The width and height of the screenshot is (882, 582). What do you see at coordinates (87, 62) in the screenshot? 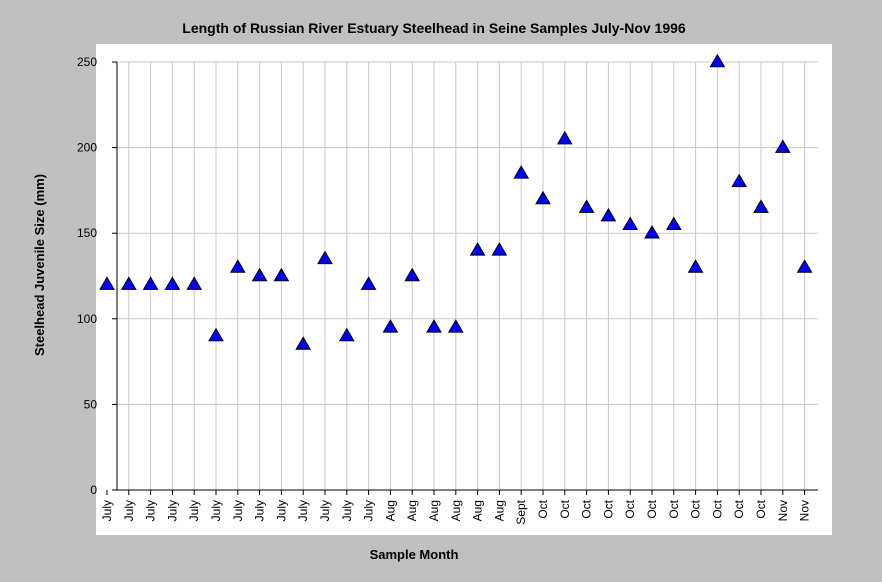
I see `y-tick-label: 250` at bounding box center [87, 62].